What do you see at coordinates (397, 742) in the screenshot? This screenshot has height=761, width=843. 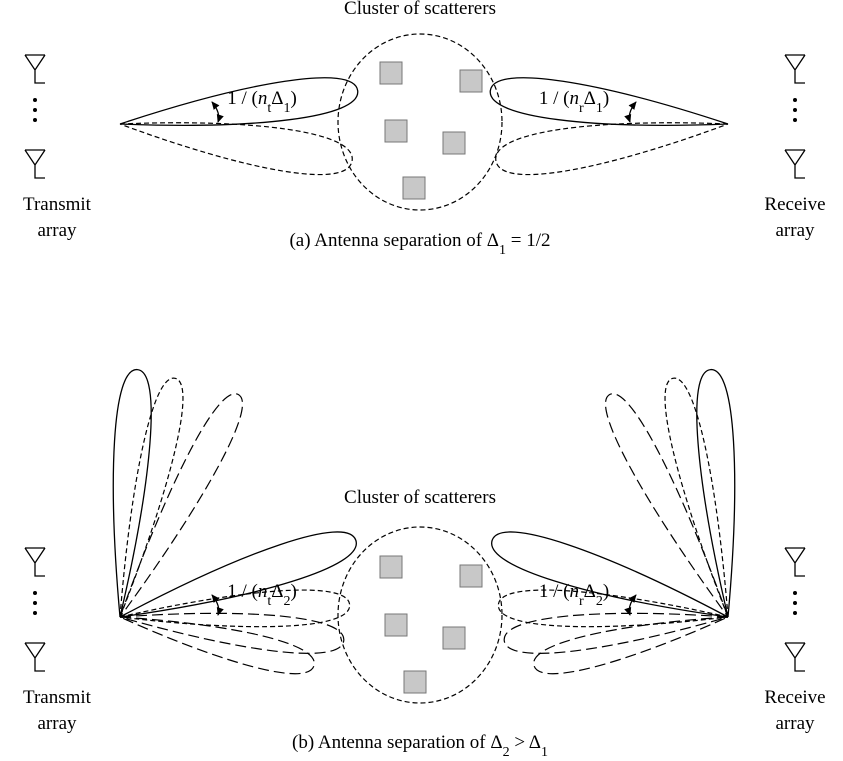 I see `caption-part: (b) Antenna separation of Δ` at bounding box center [397, 742].